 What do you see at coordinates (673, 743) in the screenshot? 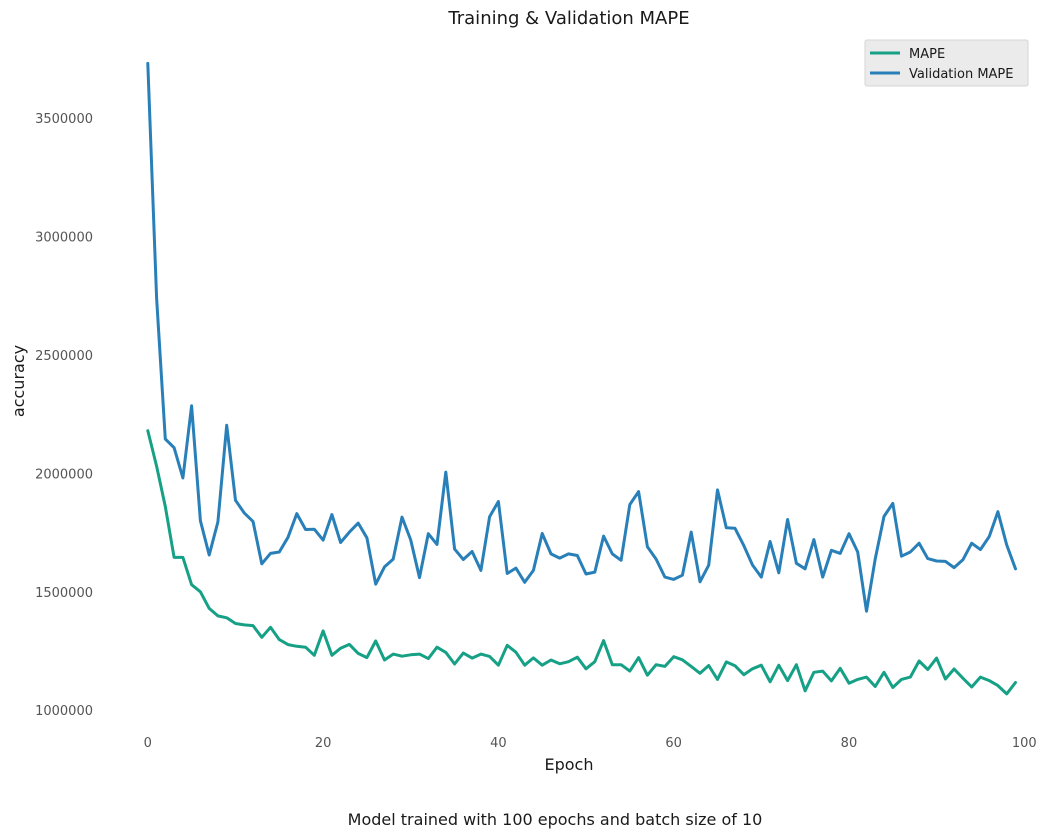
I see `x-tick-label: 60` at bounding box center [673, 743].